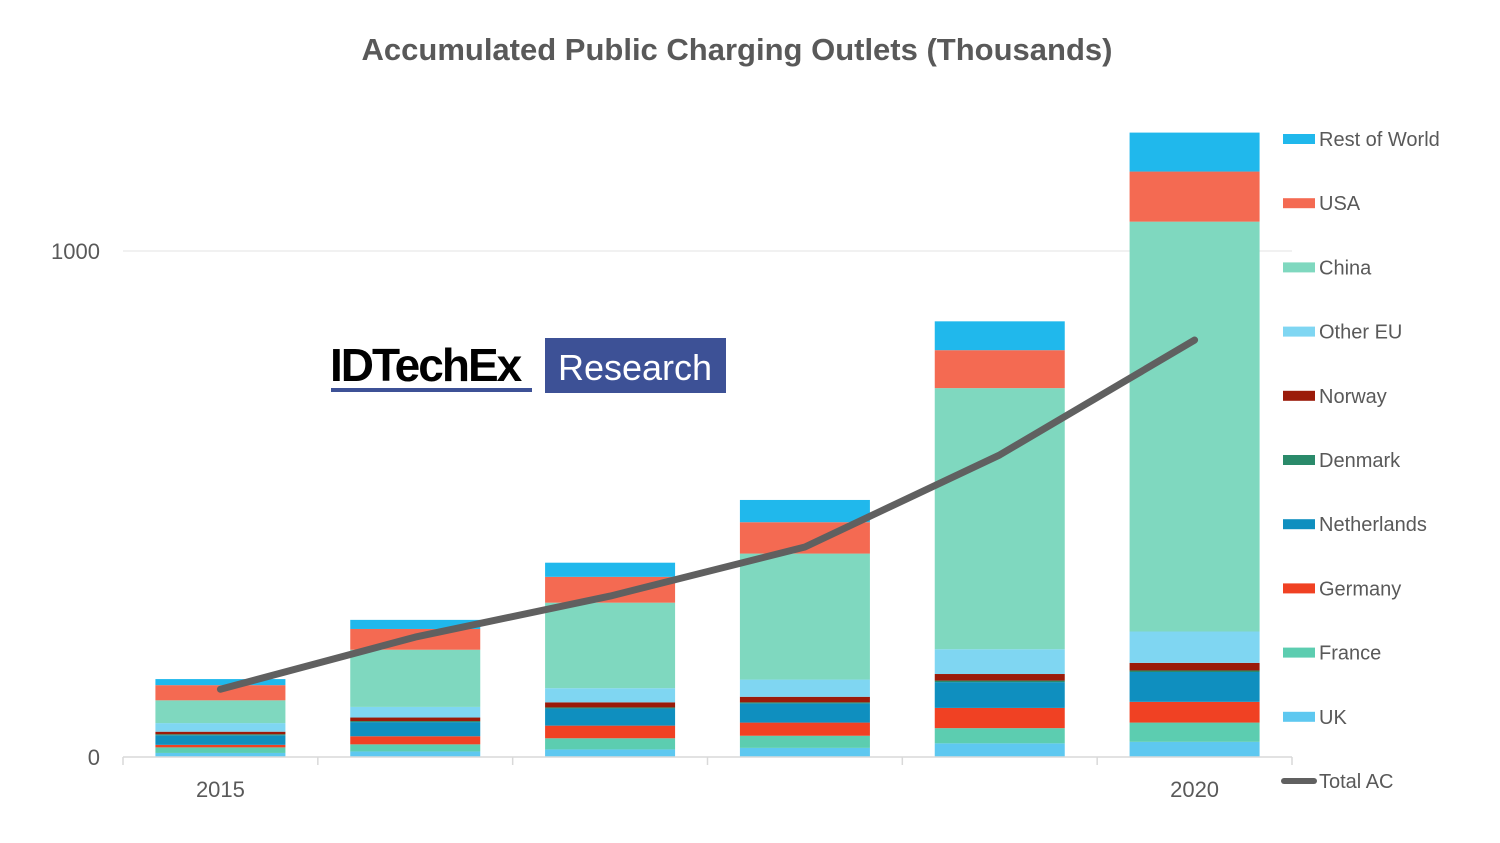 This screenshot has width=1500, height=843. I want to click on bar-stack-2017, so click(610, 659).